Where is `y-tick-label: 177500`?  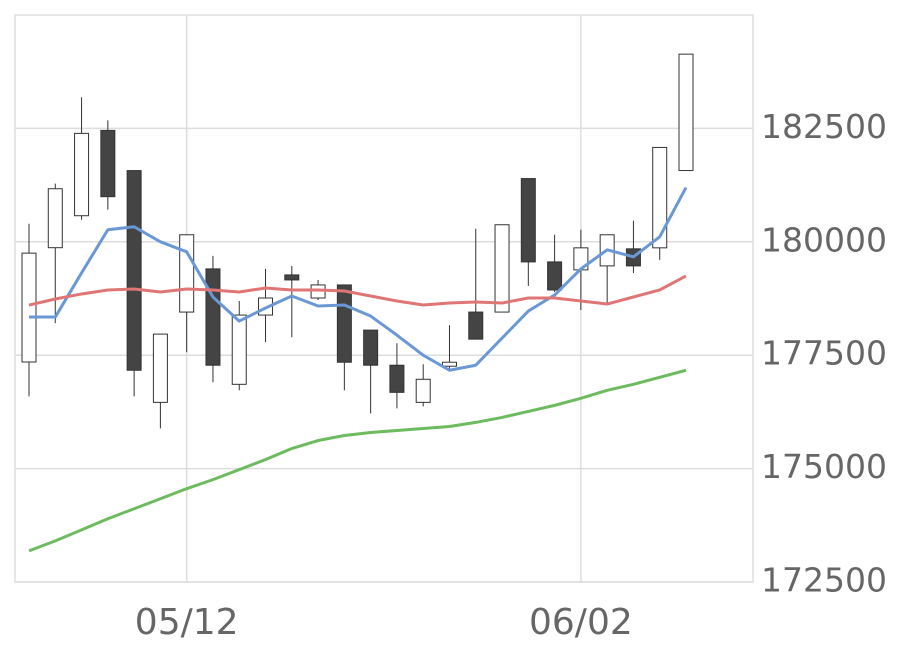 y-tick-label: 177500 is located at coordinates (824, 353).